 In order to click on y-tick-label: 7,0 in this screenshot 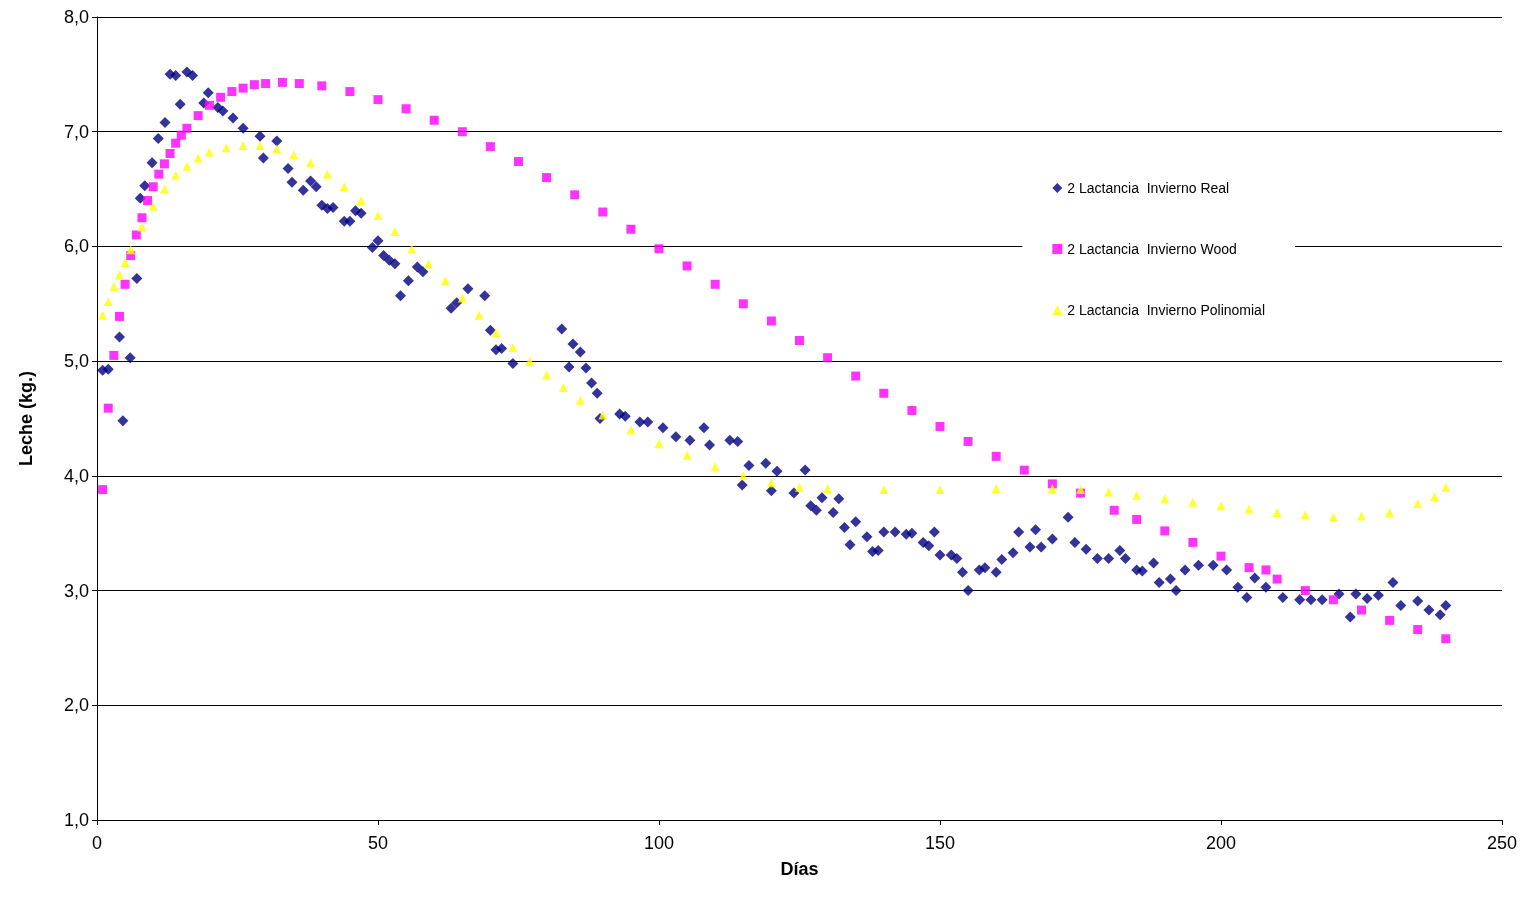, I will do `click(76, 131)`.